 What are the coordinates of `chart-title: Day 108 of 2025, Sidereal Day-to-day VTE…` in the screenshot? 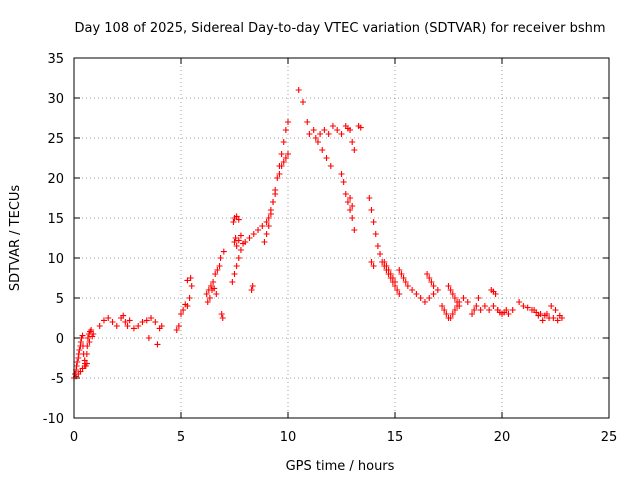 It's located at (339, 28).